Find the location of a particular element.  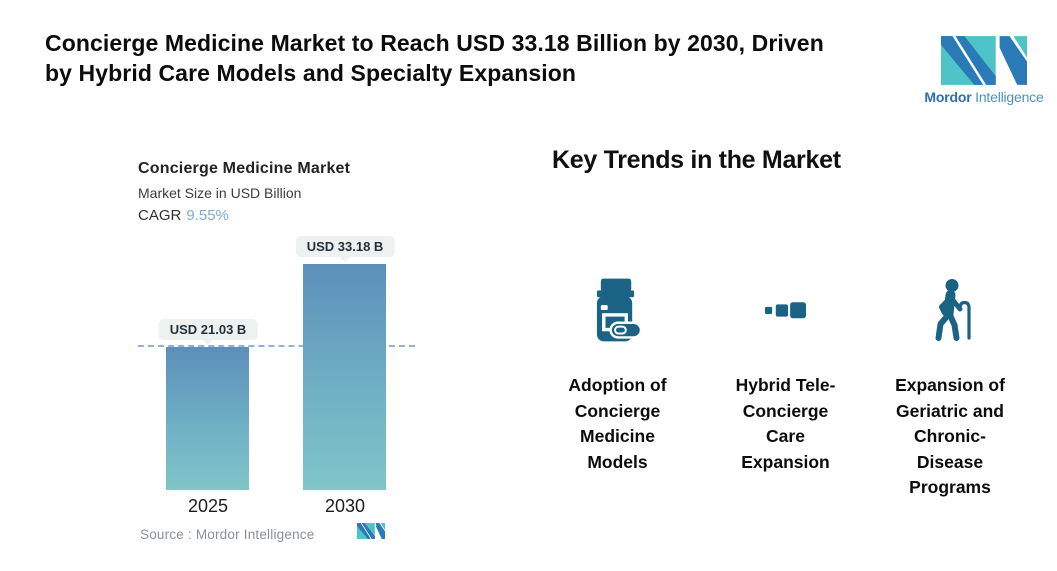

cagr-value: 9.55% is located at coordinates (207, 215).